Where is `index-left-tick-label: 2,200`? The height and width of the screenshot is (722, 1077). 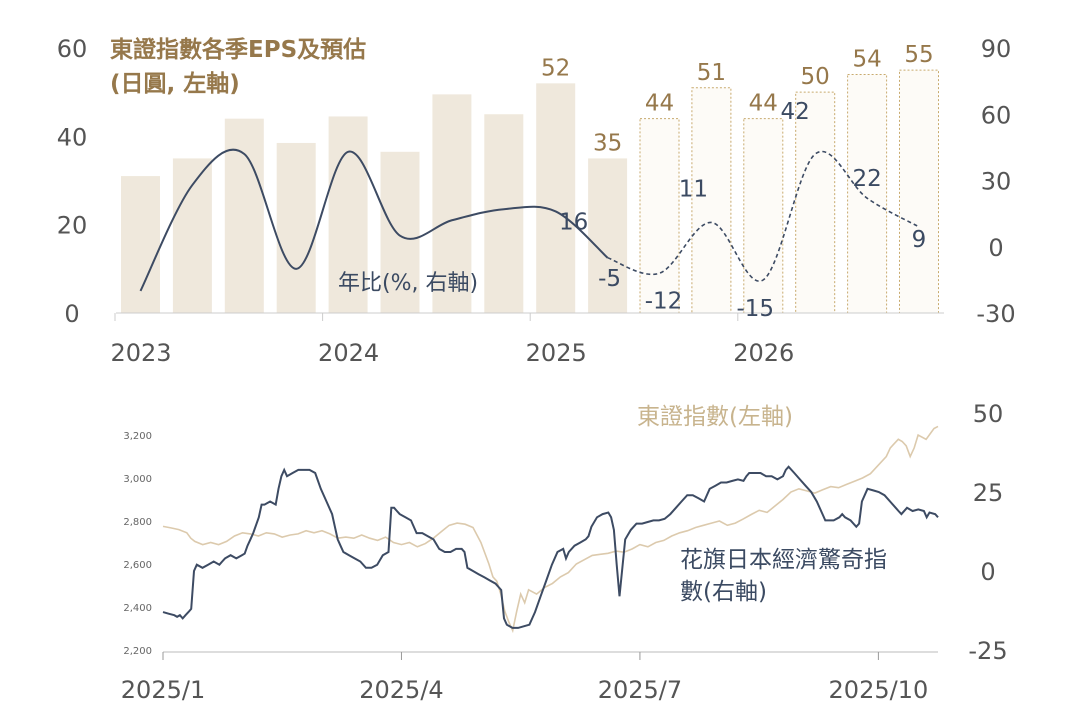 index-left-tick-label: 2,200 is located at coordinates (137, 651).